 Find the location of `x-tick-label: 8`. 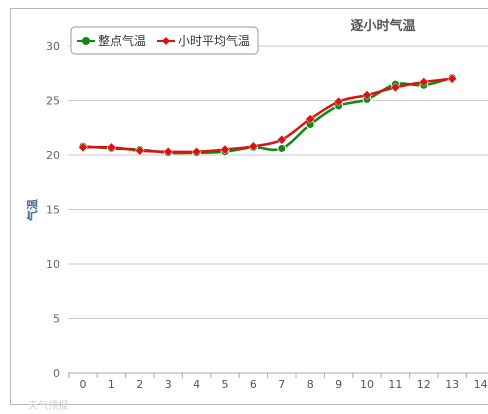

x-tick-label: 8 is located at coordinates (310, 384).